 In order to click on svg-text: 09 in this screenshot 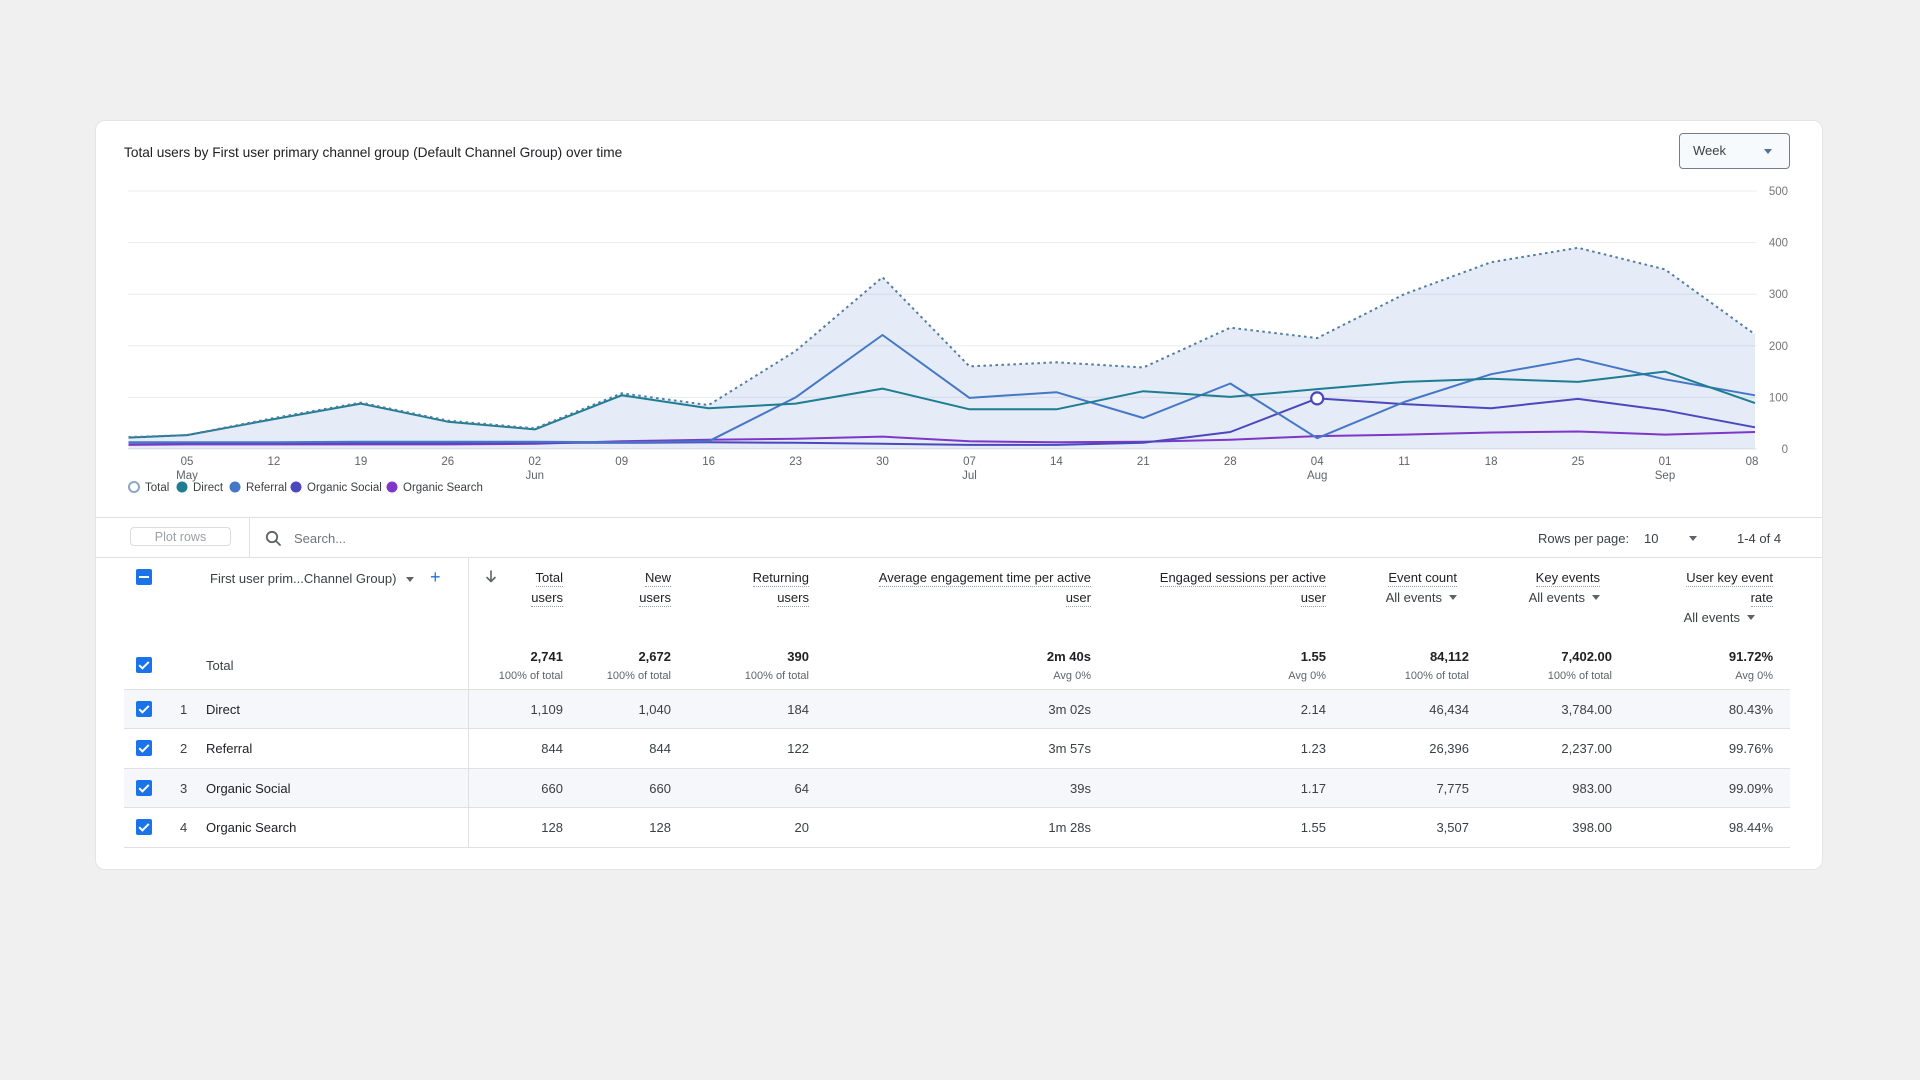, I will do `click(621, 462)`.